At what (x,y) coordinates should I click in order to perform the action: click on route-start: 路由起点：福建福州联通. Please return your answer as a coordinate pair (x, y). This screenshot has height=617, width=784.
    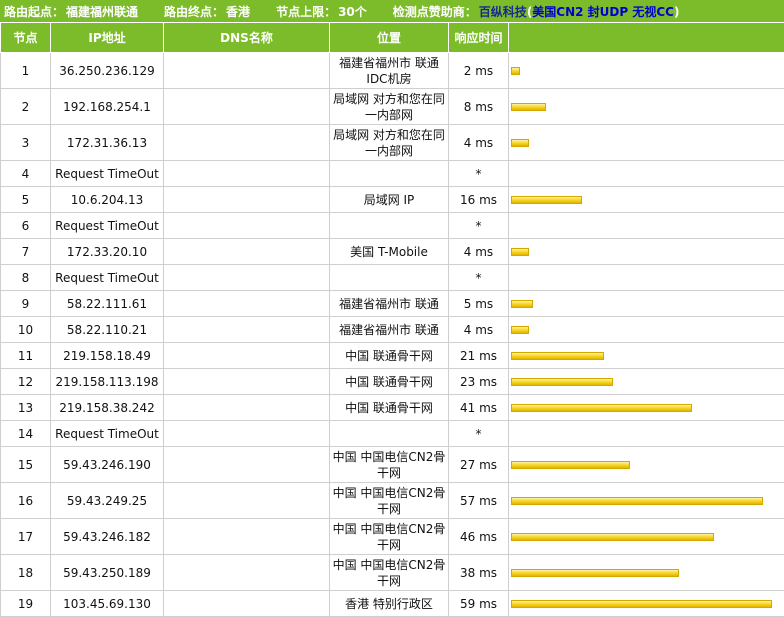
    Looking at the image, I should click on (71, 11).